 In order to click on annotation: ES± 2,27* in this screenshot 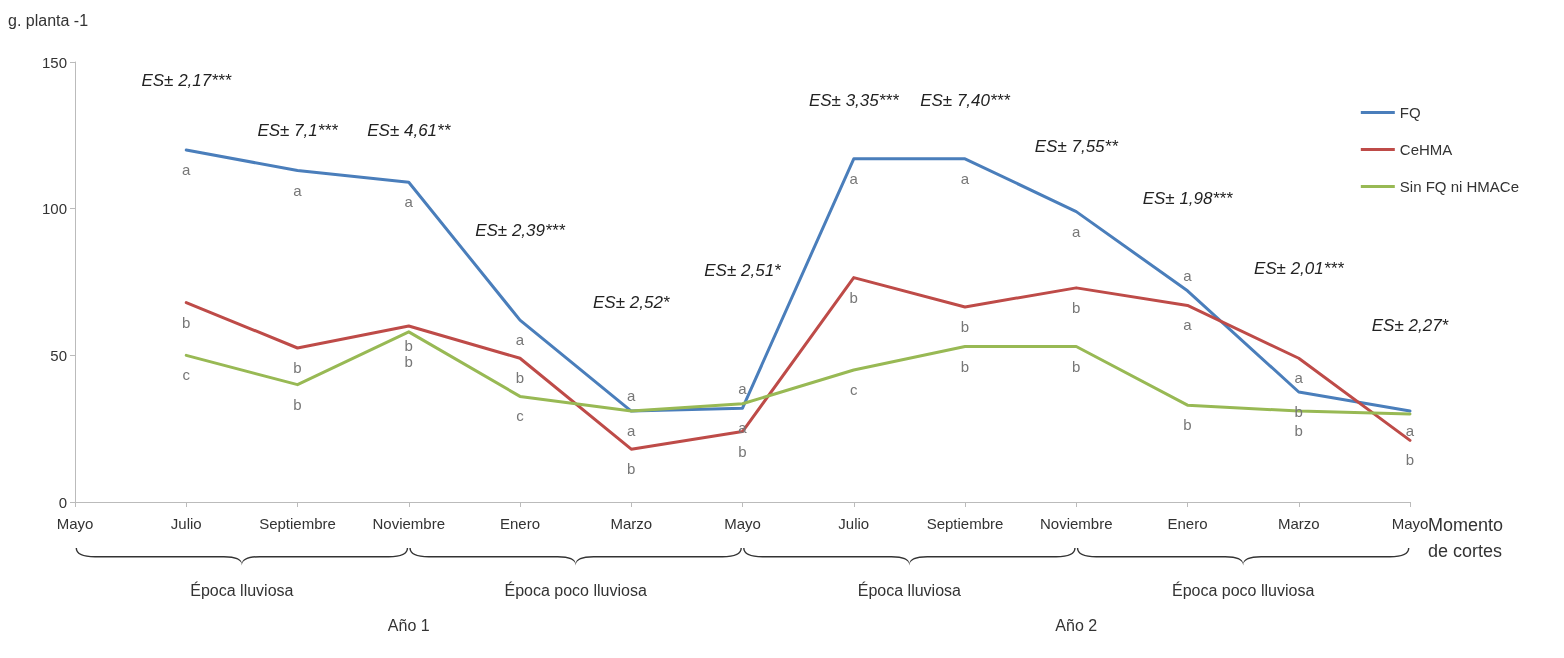, I will do `click(1410, 325)`.